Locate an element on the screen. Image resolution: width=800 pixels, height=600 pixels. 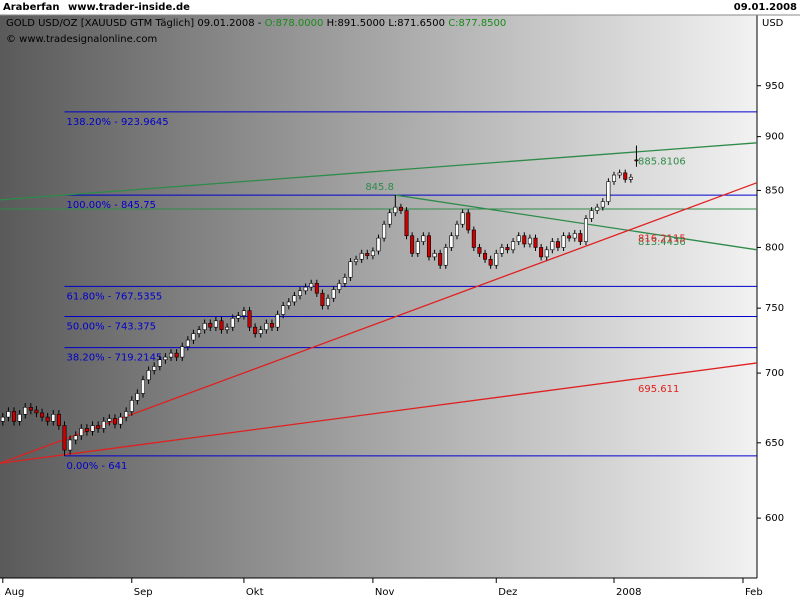
y-tick-label: 950 is located at coordinates (774, 86).